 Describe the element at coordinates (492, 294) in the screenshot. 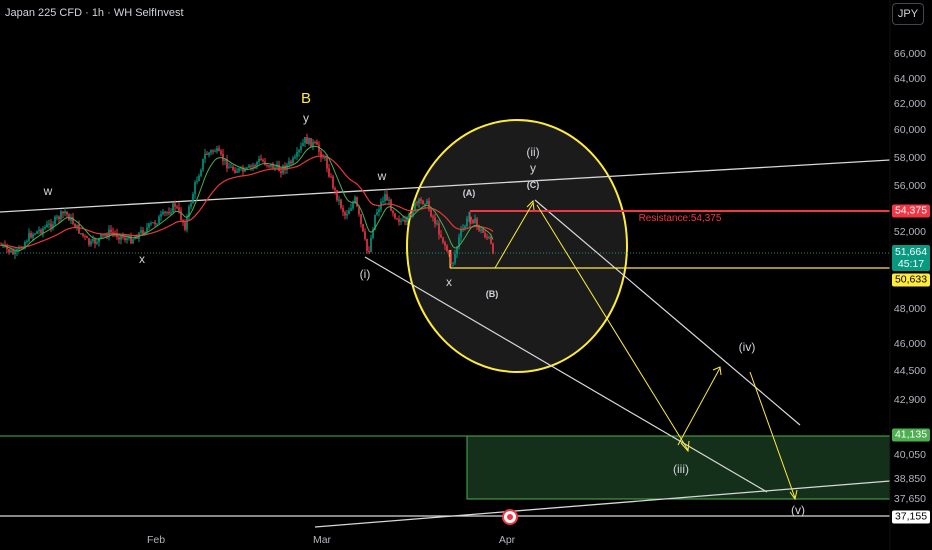

I see `wave-label-Bsub: (B)` at that location.